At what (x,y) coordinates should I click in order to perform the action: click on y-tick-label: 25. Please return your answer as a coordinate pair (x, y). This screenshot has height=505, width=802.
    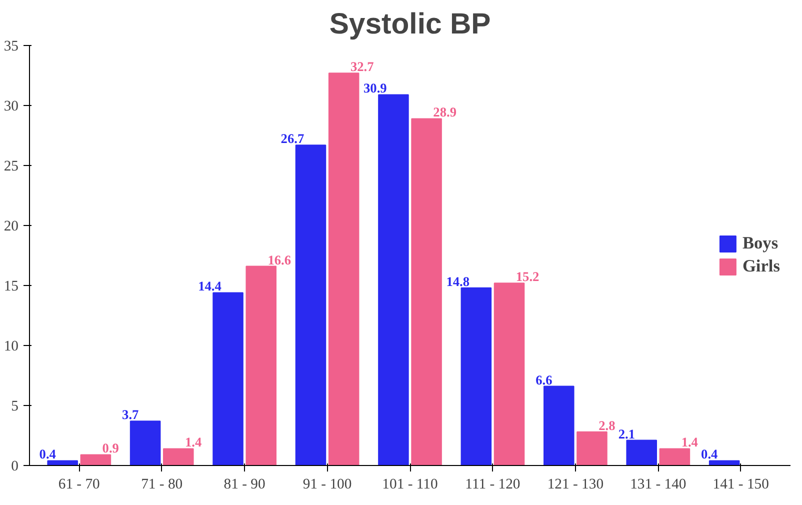
    Looking at the image, I should click on (11, 166).